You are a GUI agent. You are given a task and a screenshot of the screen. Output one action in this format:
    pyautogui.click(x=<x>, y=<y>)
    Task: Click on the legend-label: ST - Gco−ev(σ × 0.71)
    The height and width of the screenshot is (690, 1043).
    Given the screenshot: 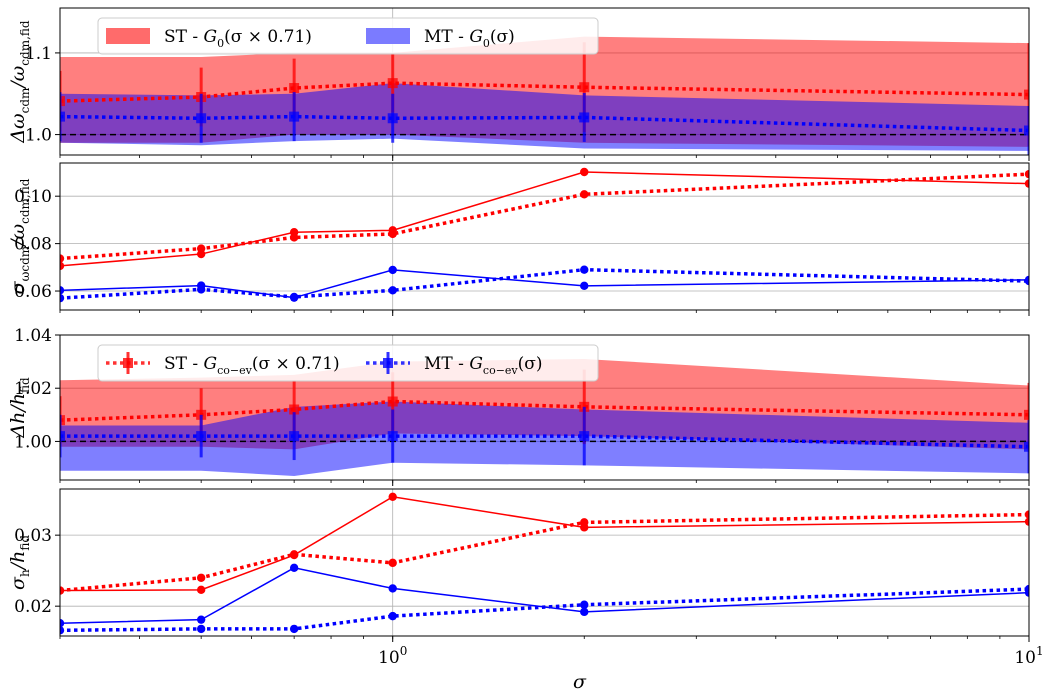 What is the action you would take?
    pyautogui.click(x=252, y=365)
    